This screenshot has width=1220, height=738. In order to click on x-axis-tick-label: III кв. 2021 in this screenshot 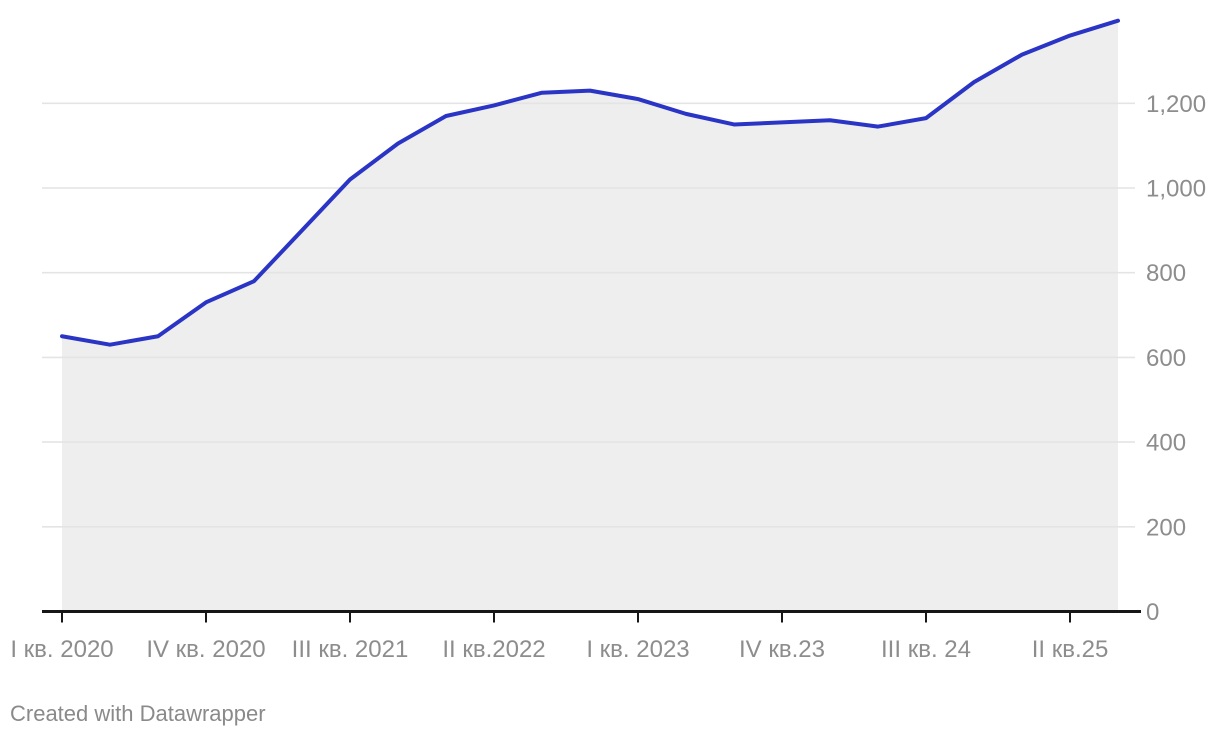, I will do `click(350, 649)`.